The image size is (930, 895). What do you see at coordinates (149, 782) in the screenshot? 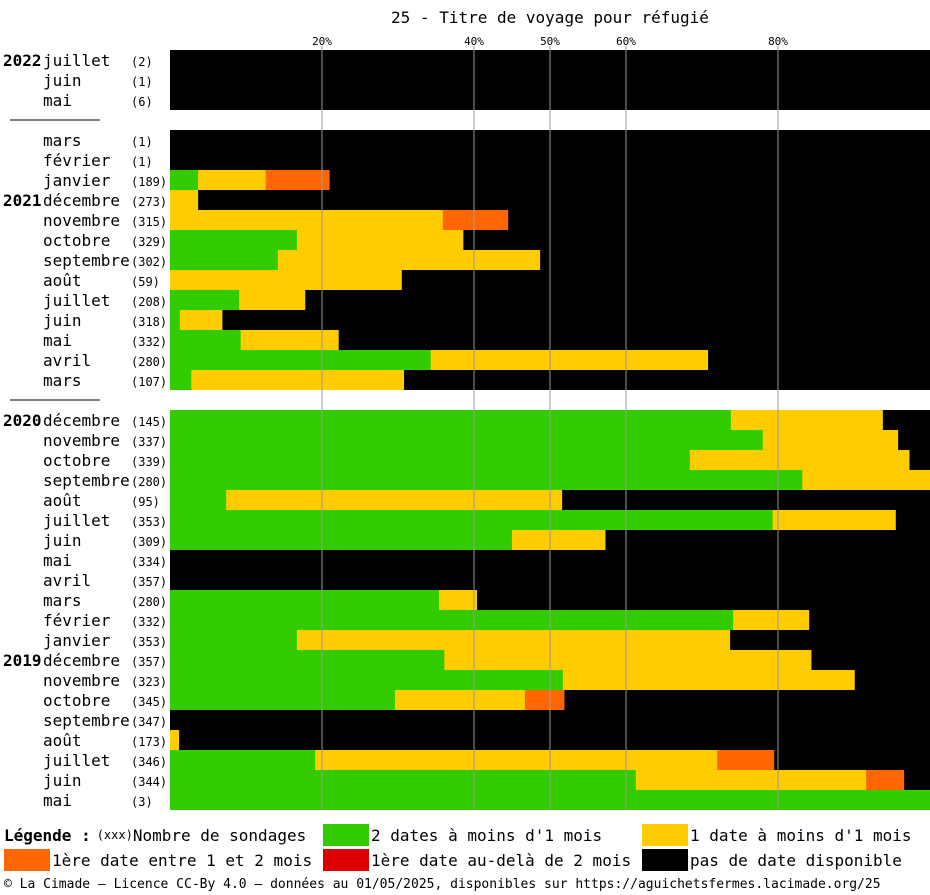
I see `count-label: (344)` at bounding box center [149, 782].